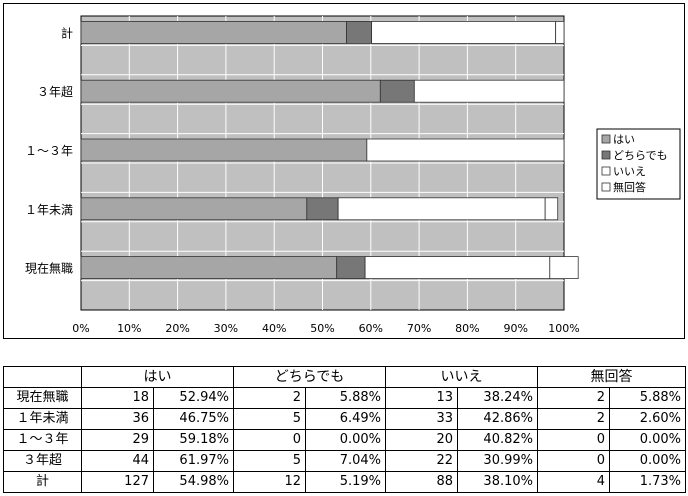 The width and height of the screenshot is (688, 496). I want to click on table-row: ３年超 44 61.97% 5 7.04% 22 30.99% 0 0.00%, so click(344, 461).